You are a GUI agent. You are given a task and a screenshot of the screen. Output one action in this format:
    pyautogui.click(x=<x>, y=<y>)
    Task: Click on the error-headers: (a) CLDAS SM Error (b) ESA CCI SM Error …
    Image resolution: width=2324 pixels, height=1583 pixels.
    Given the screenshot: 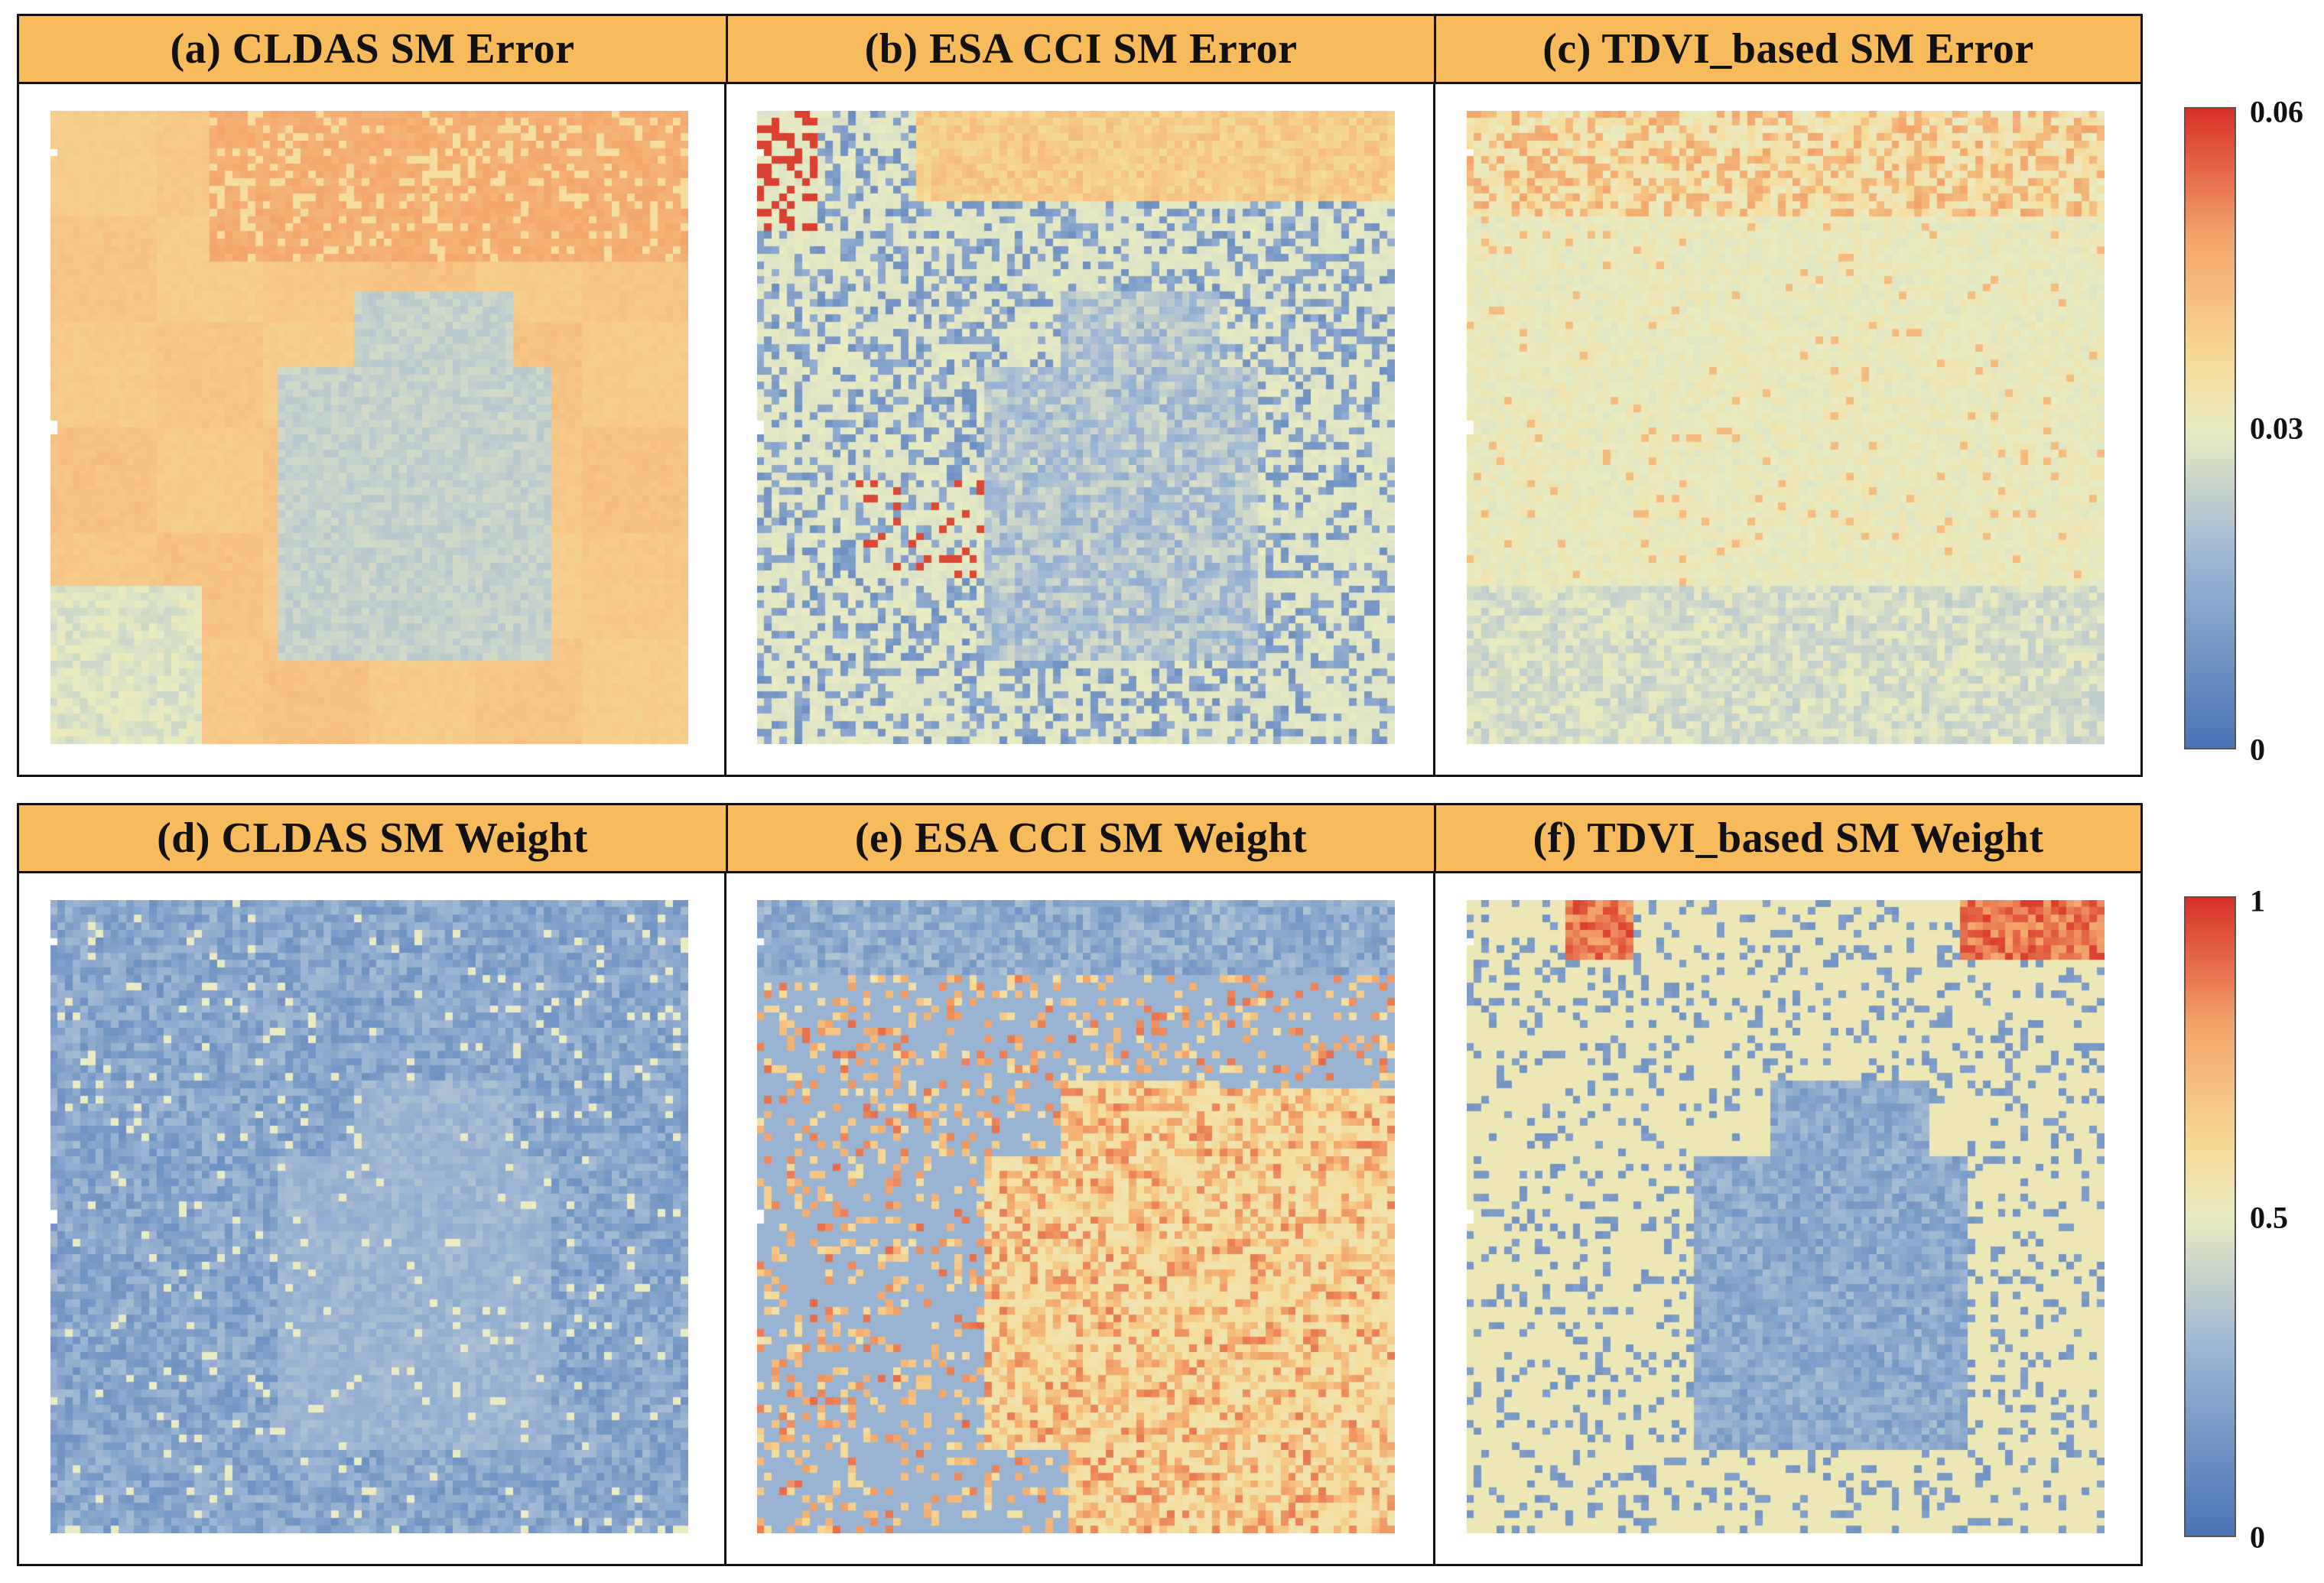 What is the action you would take?
    pyautogui.click(x=1079, y=50)
    